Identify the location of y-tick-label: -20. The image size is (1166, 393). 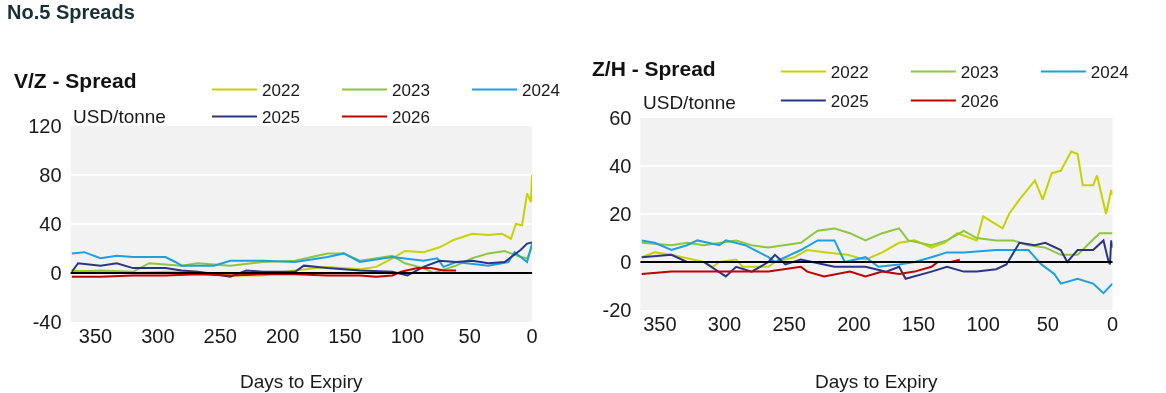
(617, 310).